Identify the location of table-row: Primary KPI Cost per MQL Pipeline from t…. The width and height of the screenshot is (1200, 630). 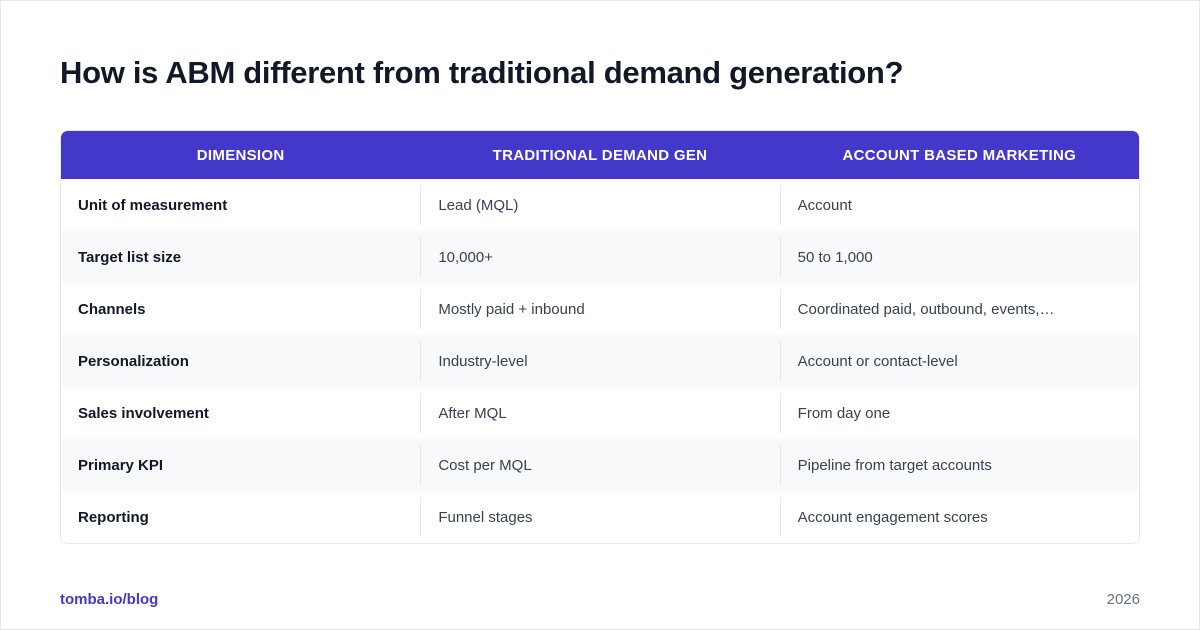
(600, 465).